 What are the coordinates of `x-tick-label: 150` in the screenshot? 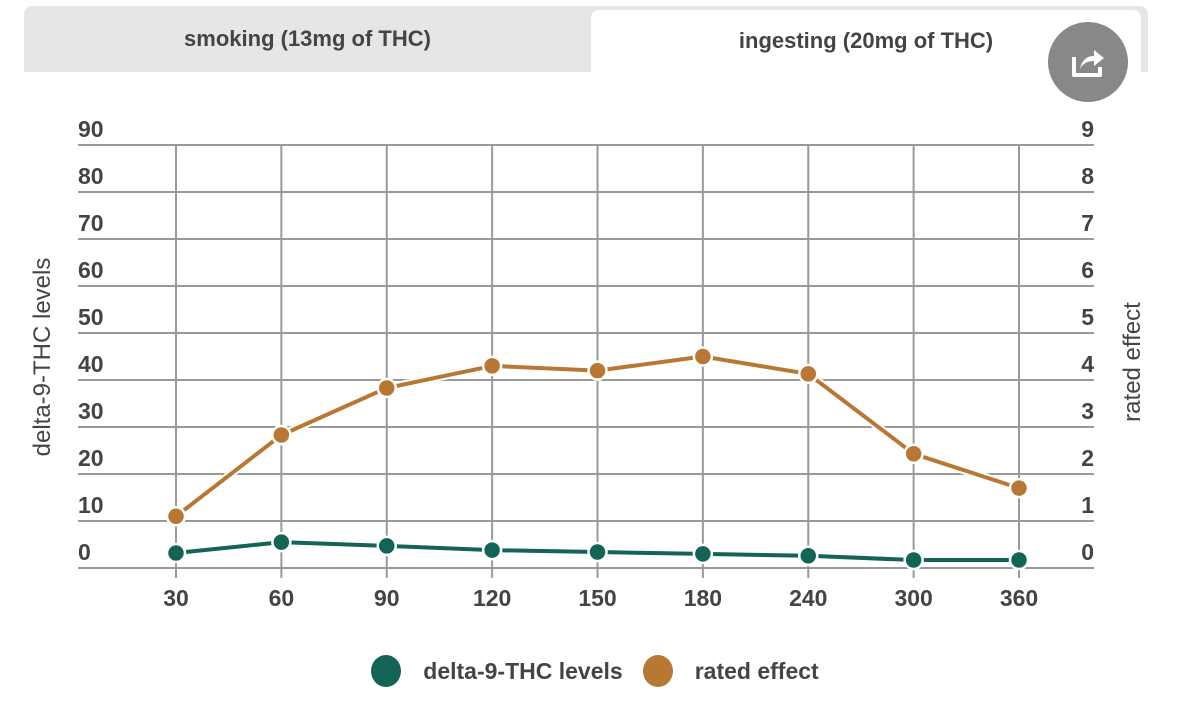 It's located at (597, 598).